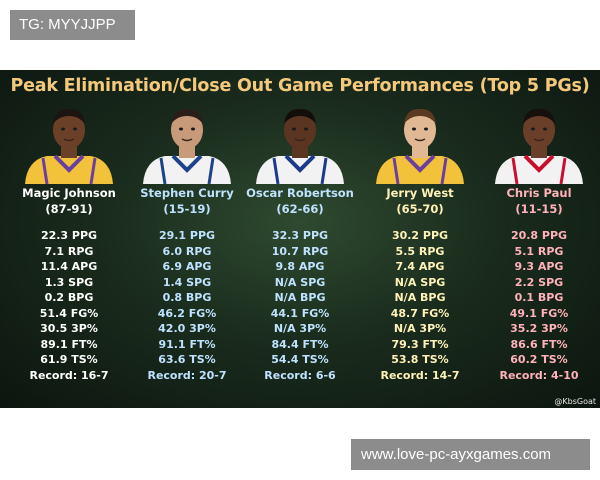  Describe the element at coordinates (420, 251) in the screenshot. I see `stat-rpg: 5.5 RPG` at that location.